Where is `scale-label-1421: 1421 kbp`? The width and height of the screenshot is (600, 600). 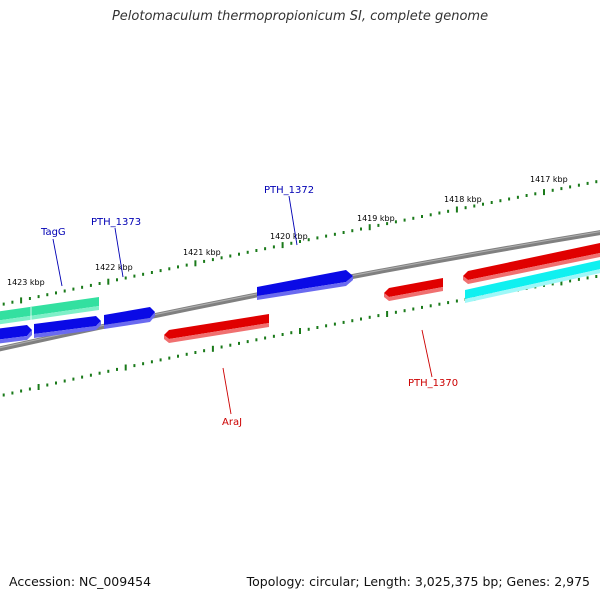
scale-label-1421: 1421 kbp is located at coordinates (202, 252).